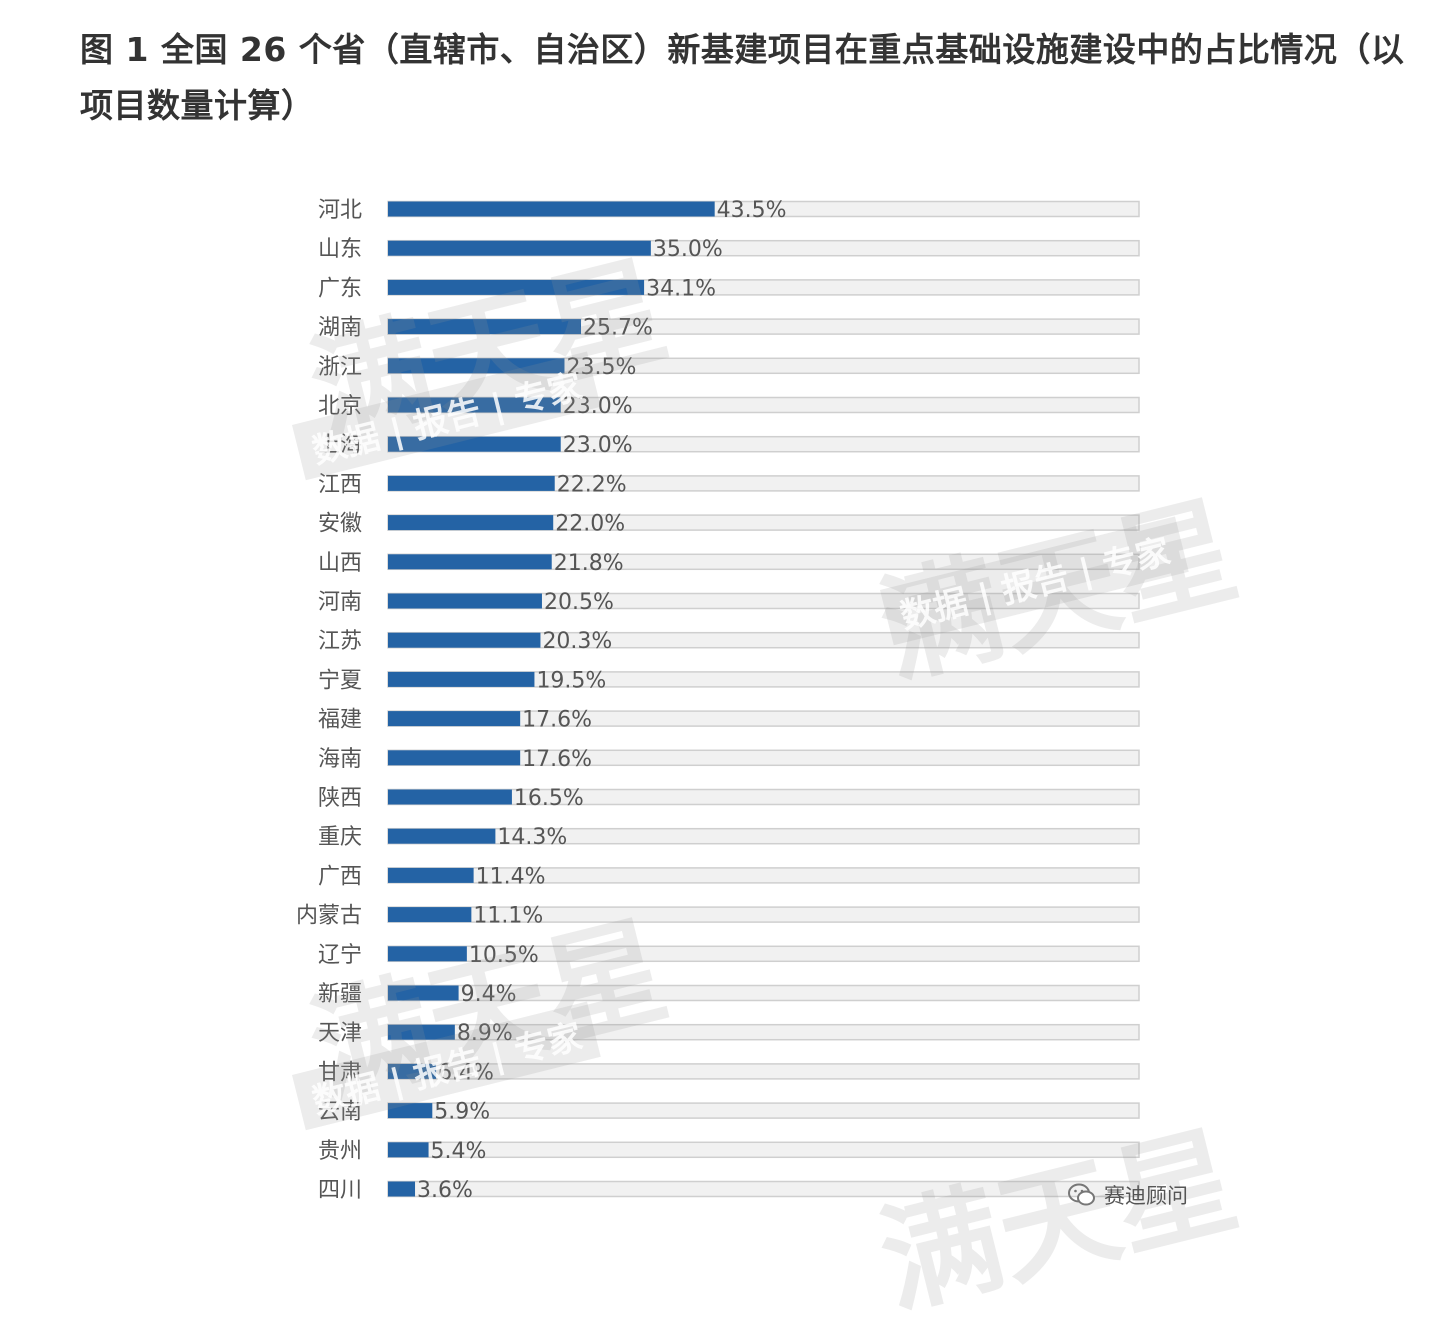 The height and width of the screenshot is (1339, 1448). What do you see at coordinates (340, 759) in the screenshot?
I see `category-label: 海南` at bounding box center [340, 759].